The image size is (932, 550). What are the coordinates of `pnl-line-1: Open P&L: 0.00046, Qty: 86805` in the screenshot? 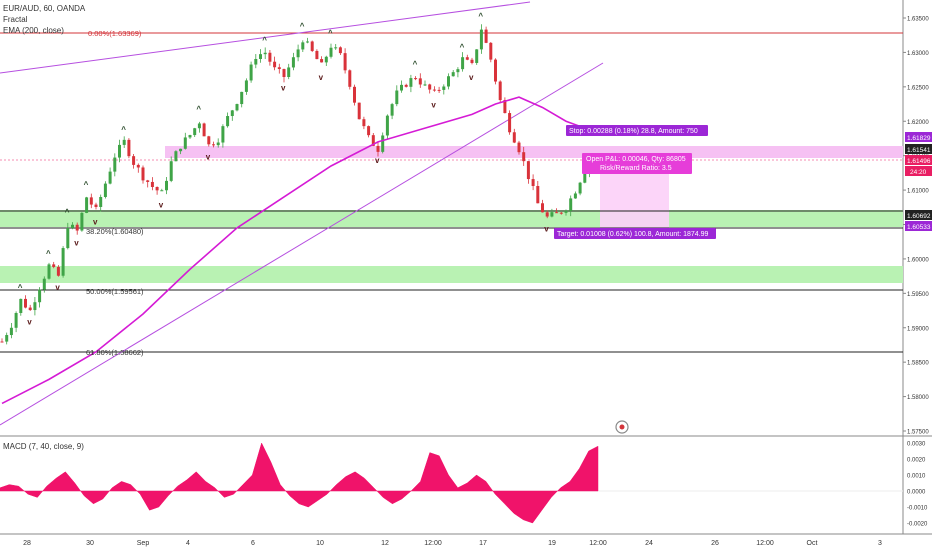 It's located at (636, 159).